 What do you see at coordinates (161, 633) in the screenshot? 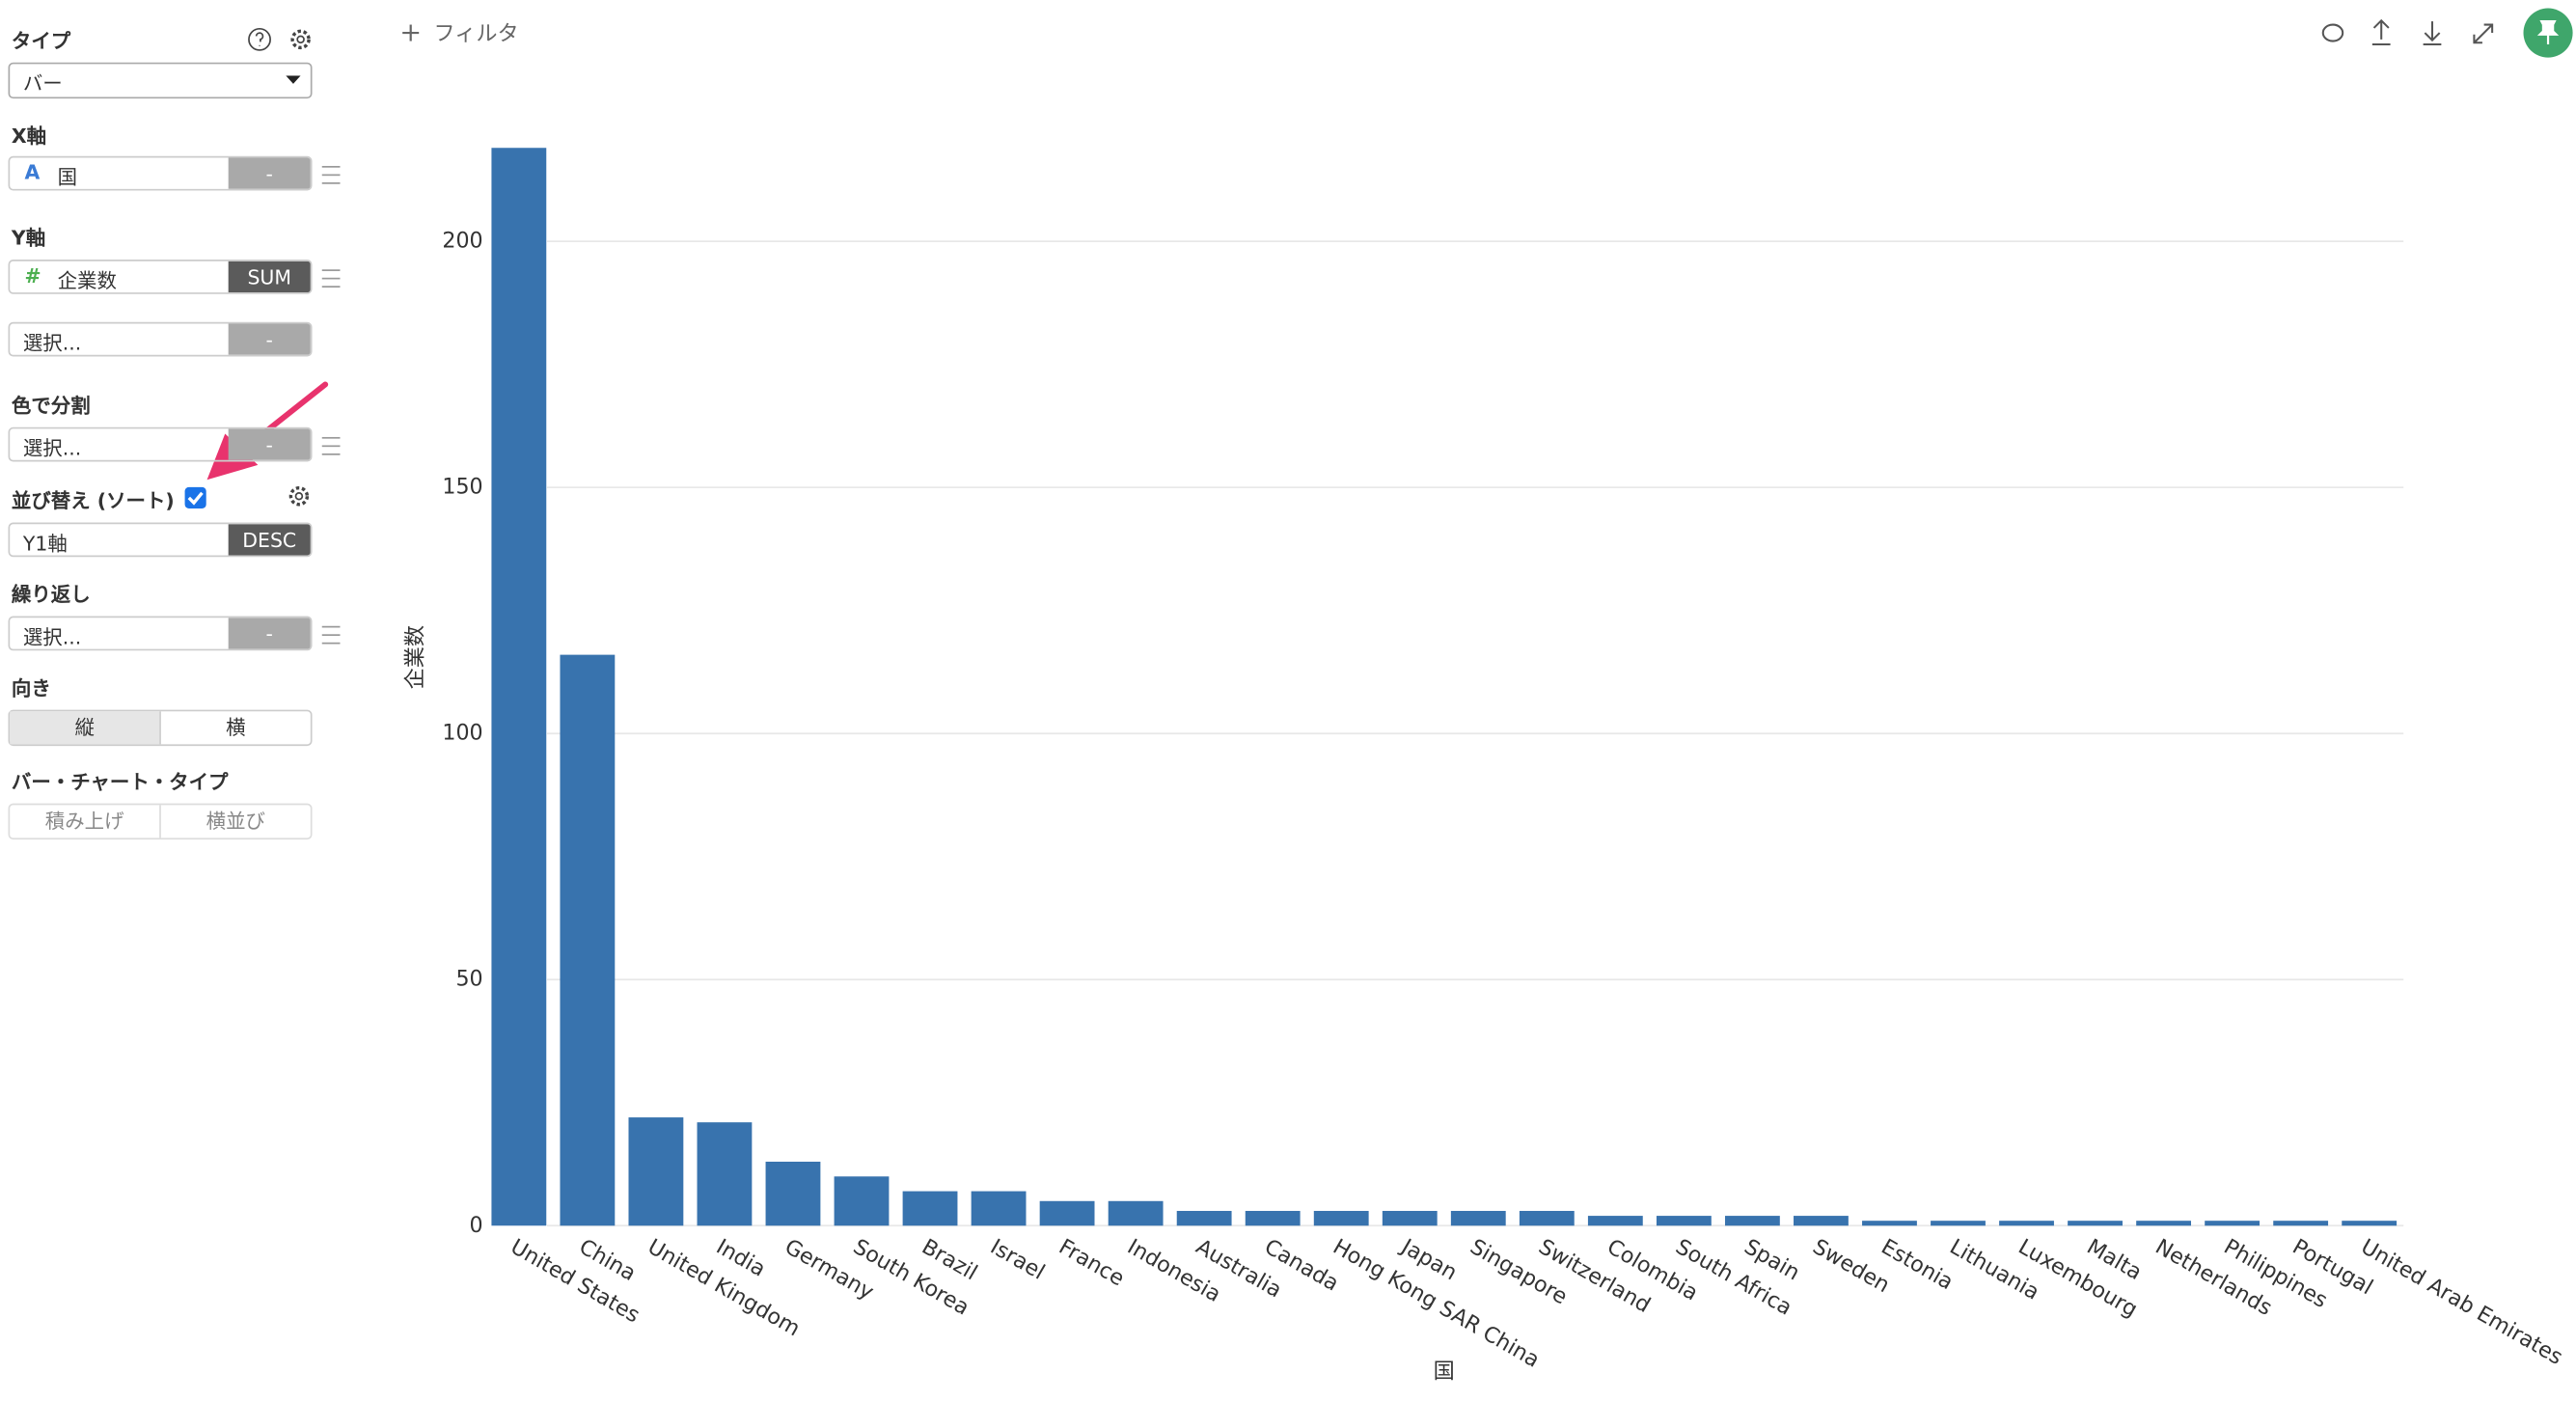
I see `repeat-field: 選択... -` at bounding box center [161, 633].